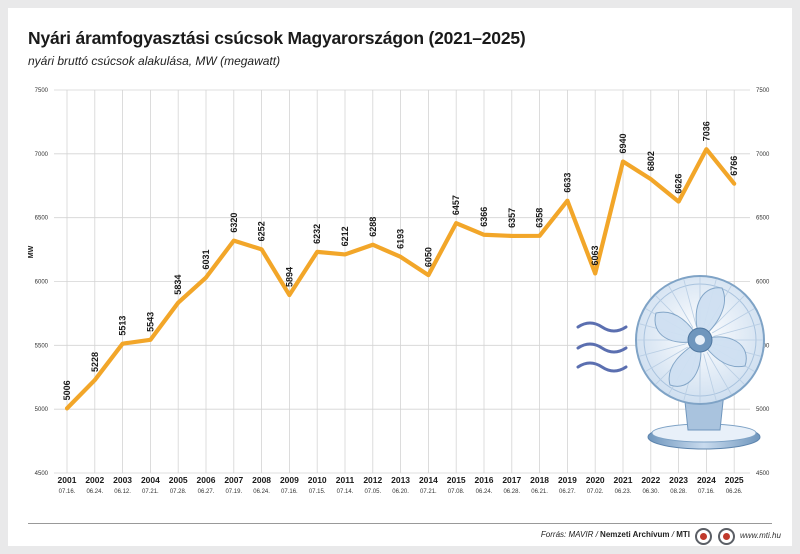  Describe the element at coordinates (635, 534) in the screenshot. I see `source-archive: Nemzeti Archívum` at that location.